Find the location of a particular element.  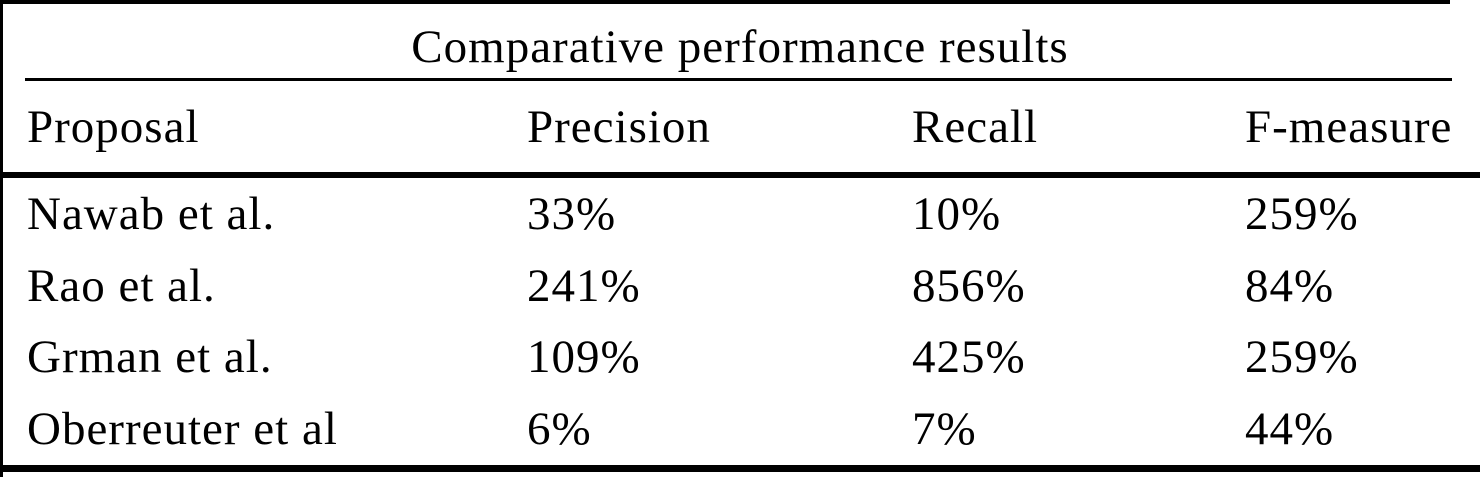

column-header-f-measure: F-measure is located at coordinates (1349, 127).